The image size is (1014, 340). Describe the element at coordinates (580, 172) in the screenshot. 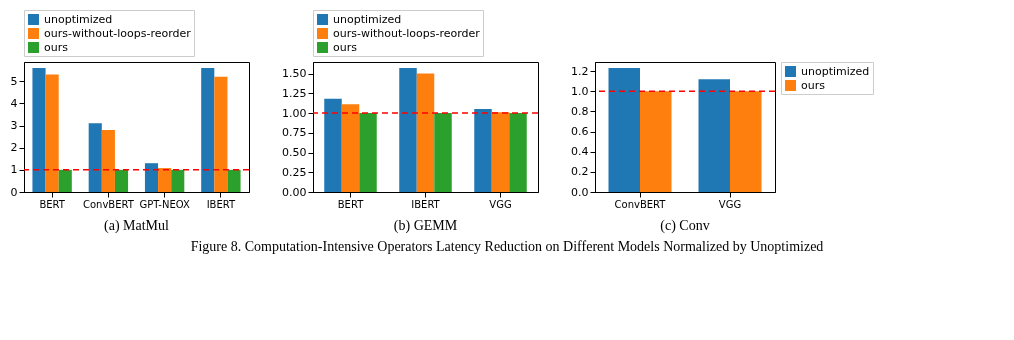

I see `y-tick-label: 0.2` at that location.